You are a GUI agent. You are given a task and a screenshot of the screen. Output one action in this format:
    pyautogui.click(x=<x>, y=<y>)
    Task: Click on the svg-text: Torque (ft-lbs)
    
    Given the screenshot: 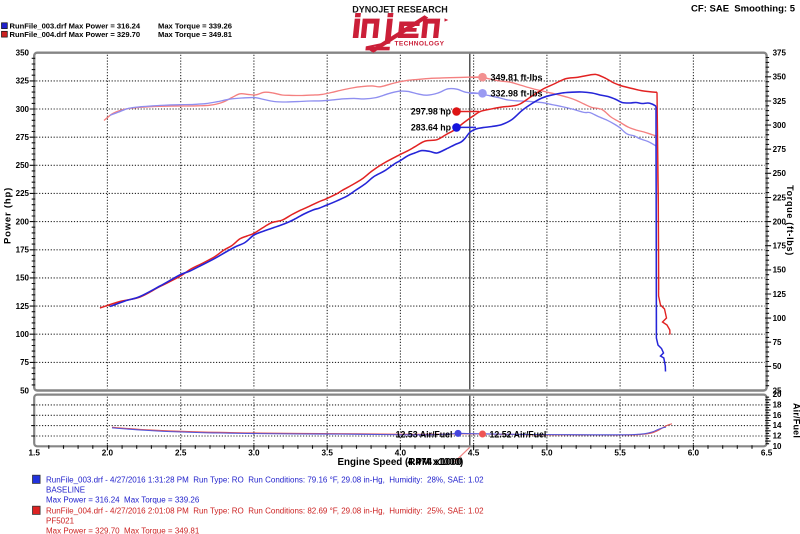 What is the action you would take?
    pyautogui.click(x=790, y=220)
    